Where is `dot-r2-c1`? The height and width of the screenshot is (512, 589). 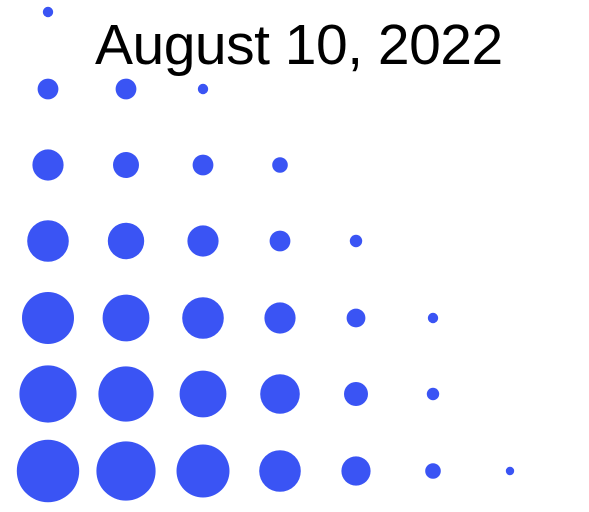 dot-r2-c1 is located at coordinates (48, 89).